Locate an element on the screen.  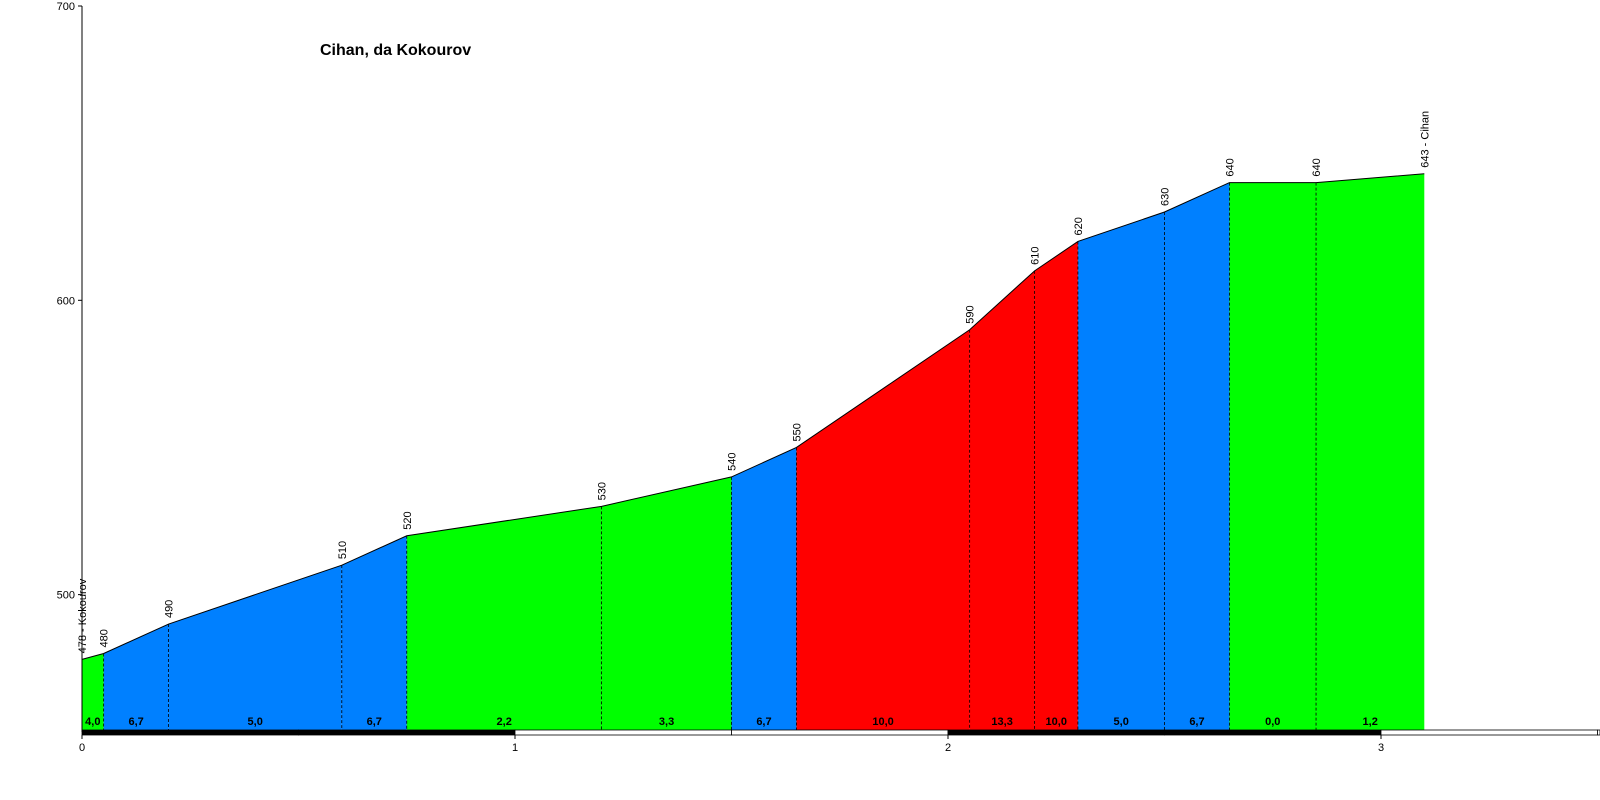
elevation-label: 620 is located at coordinates (1079, 226).